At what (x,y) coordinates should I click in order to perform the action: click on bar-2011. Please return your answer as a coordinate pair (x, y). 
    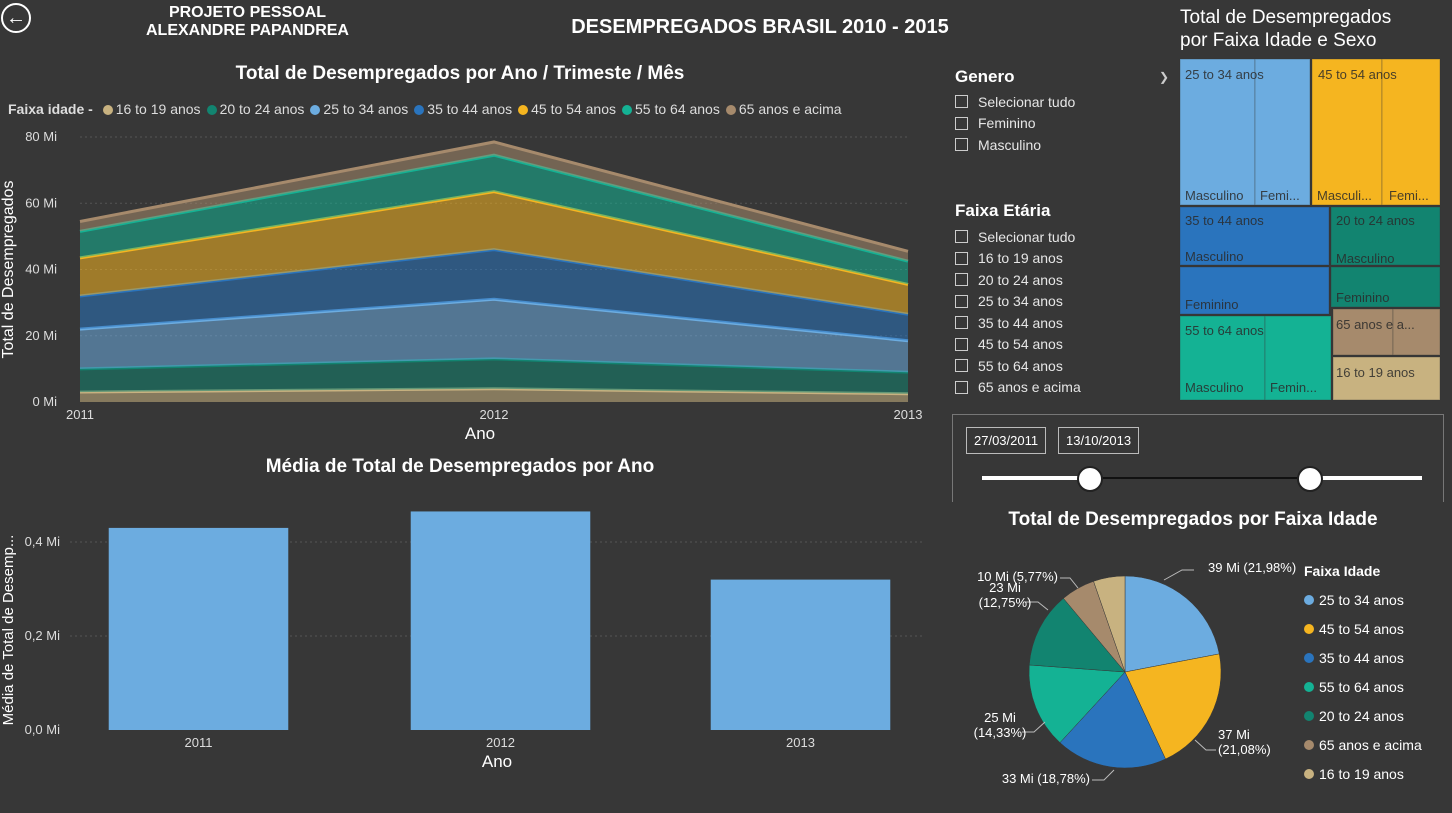
    Looking at the image, I should click on (198, 628).